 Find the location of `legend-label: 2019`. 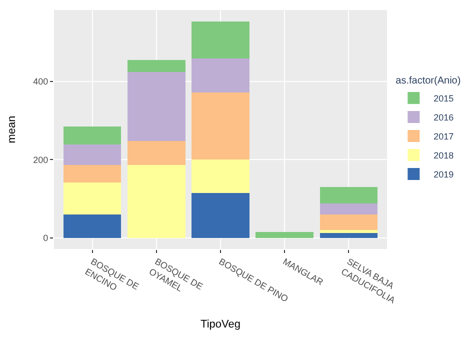

legend-label: 2019 is located at coordinates (444, 175).